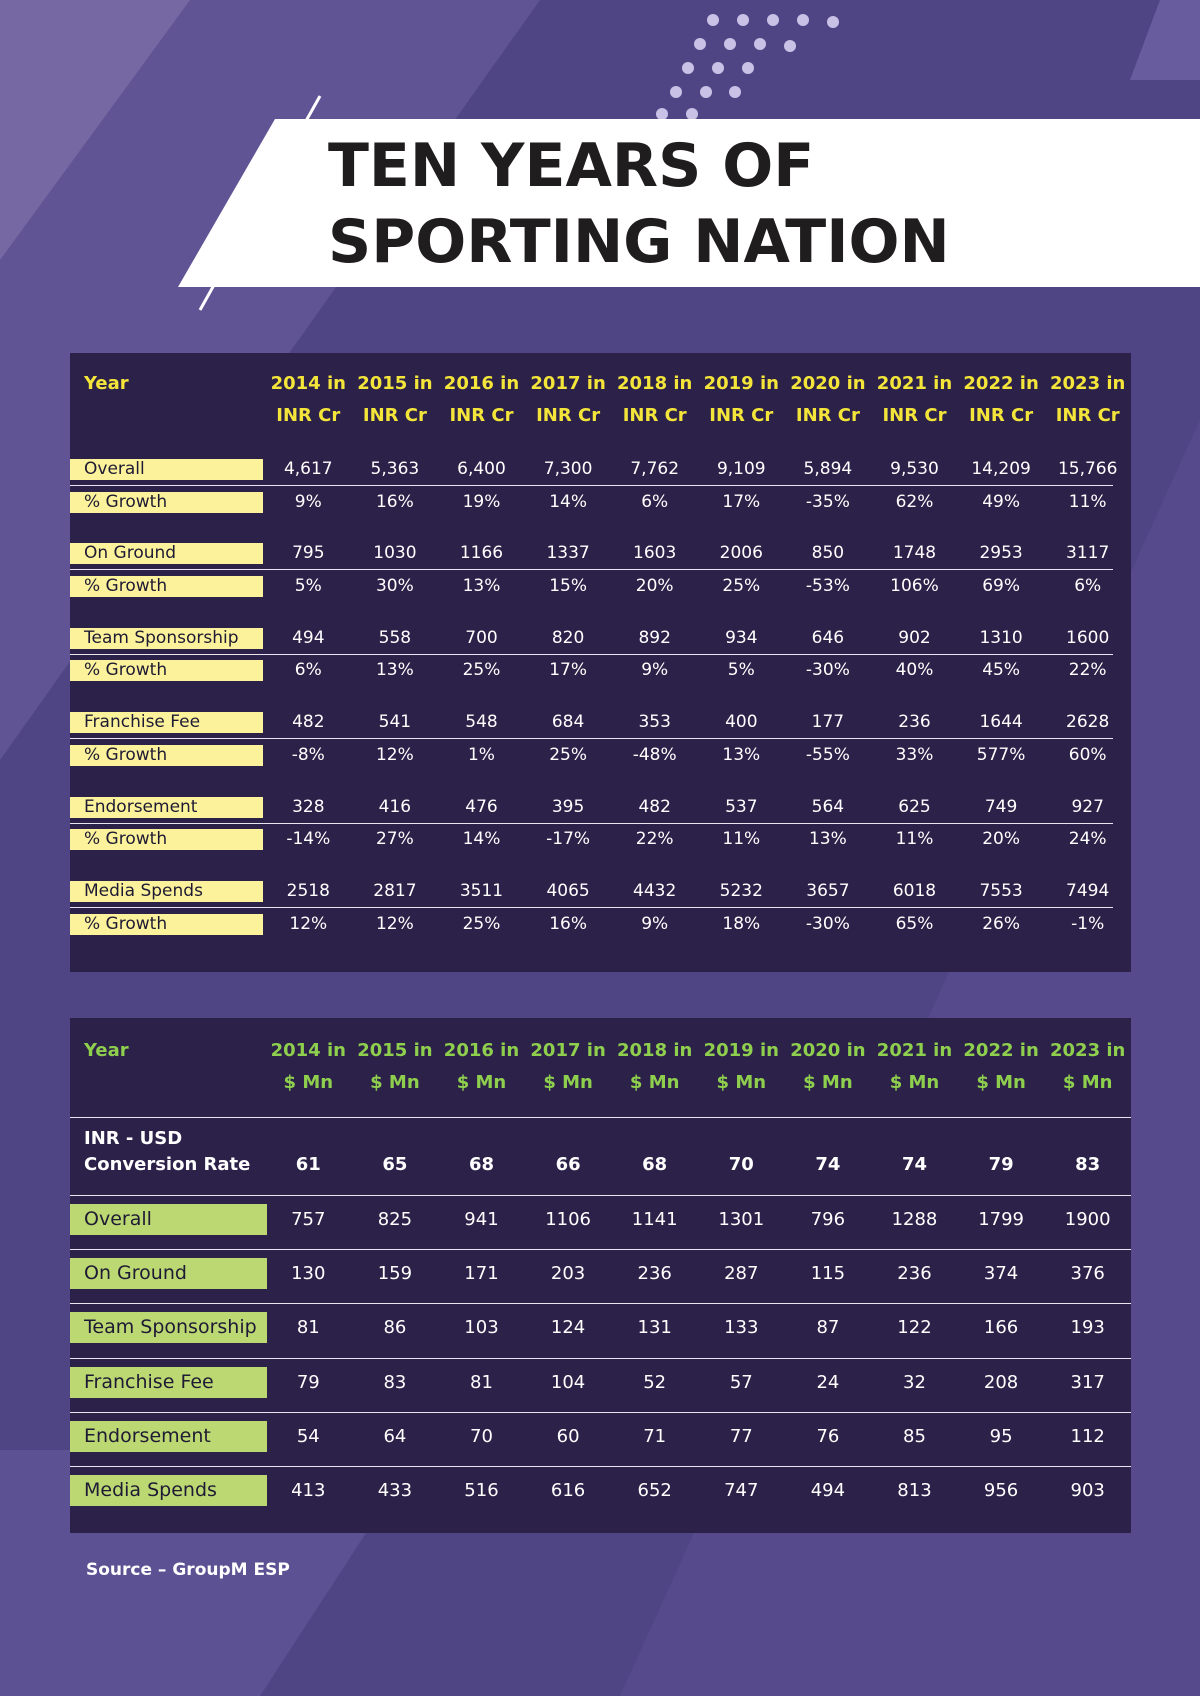  Describe the element at coordinates (741, 722) in the screenshot. I see `value-cell: 400` at that location.